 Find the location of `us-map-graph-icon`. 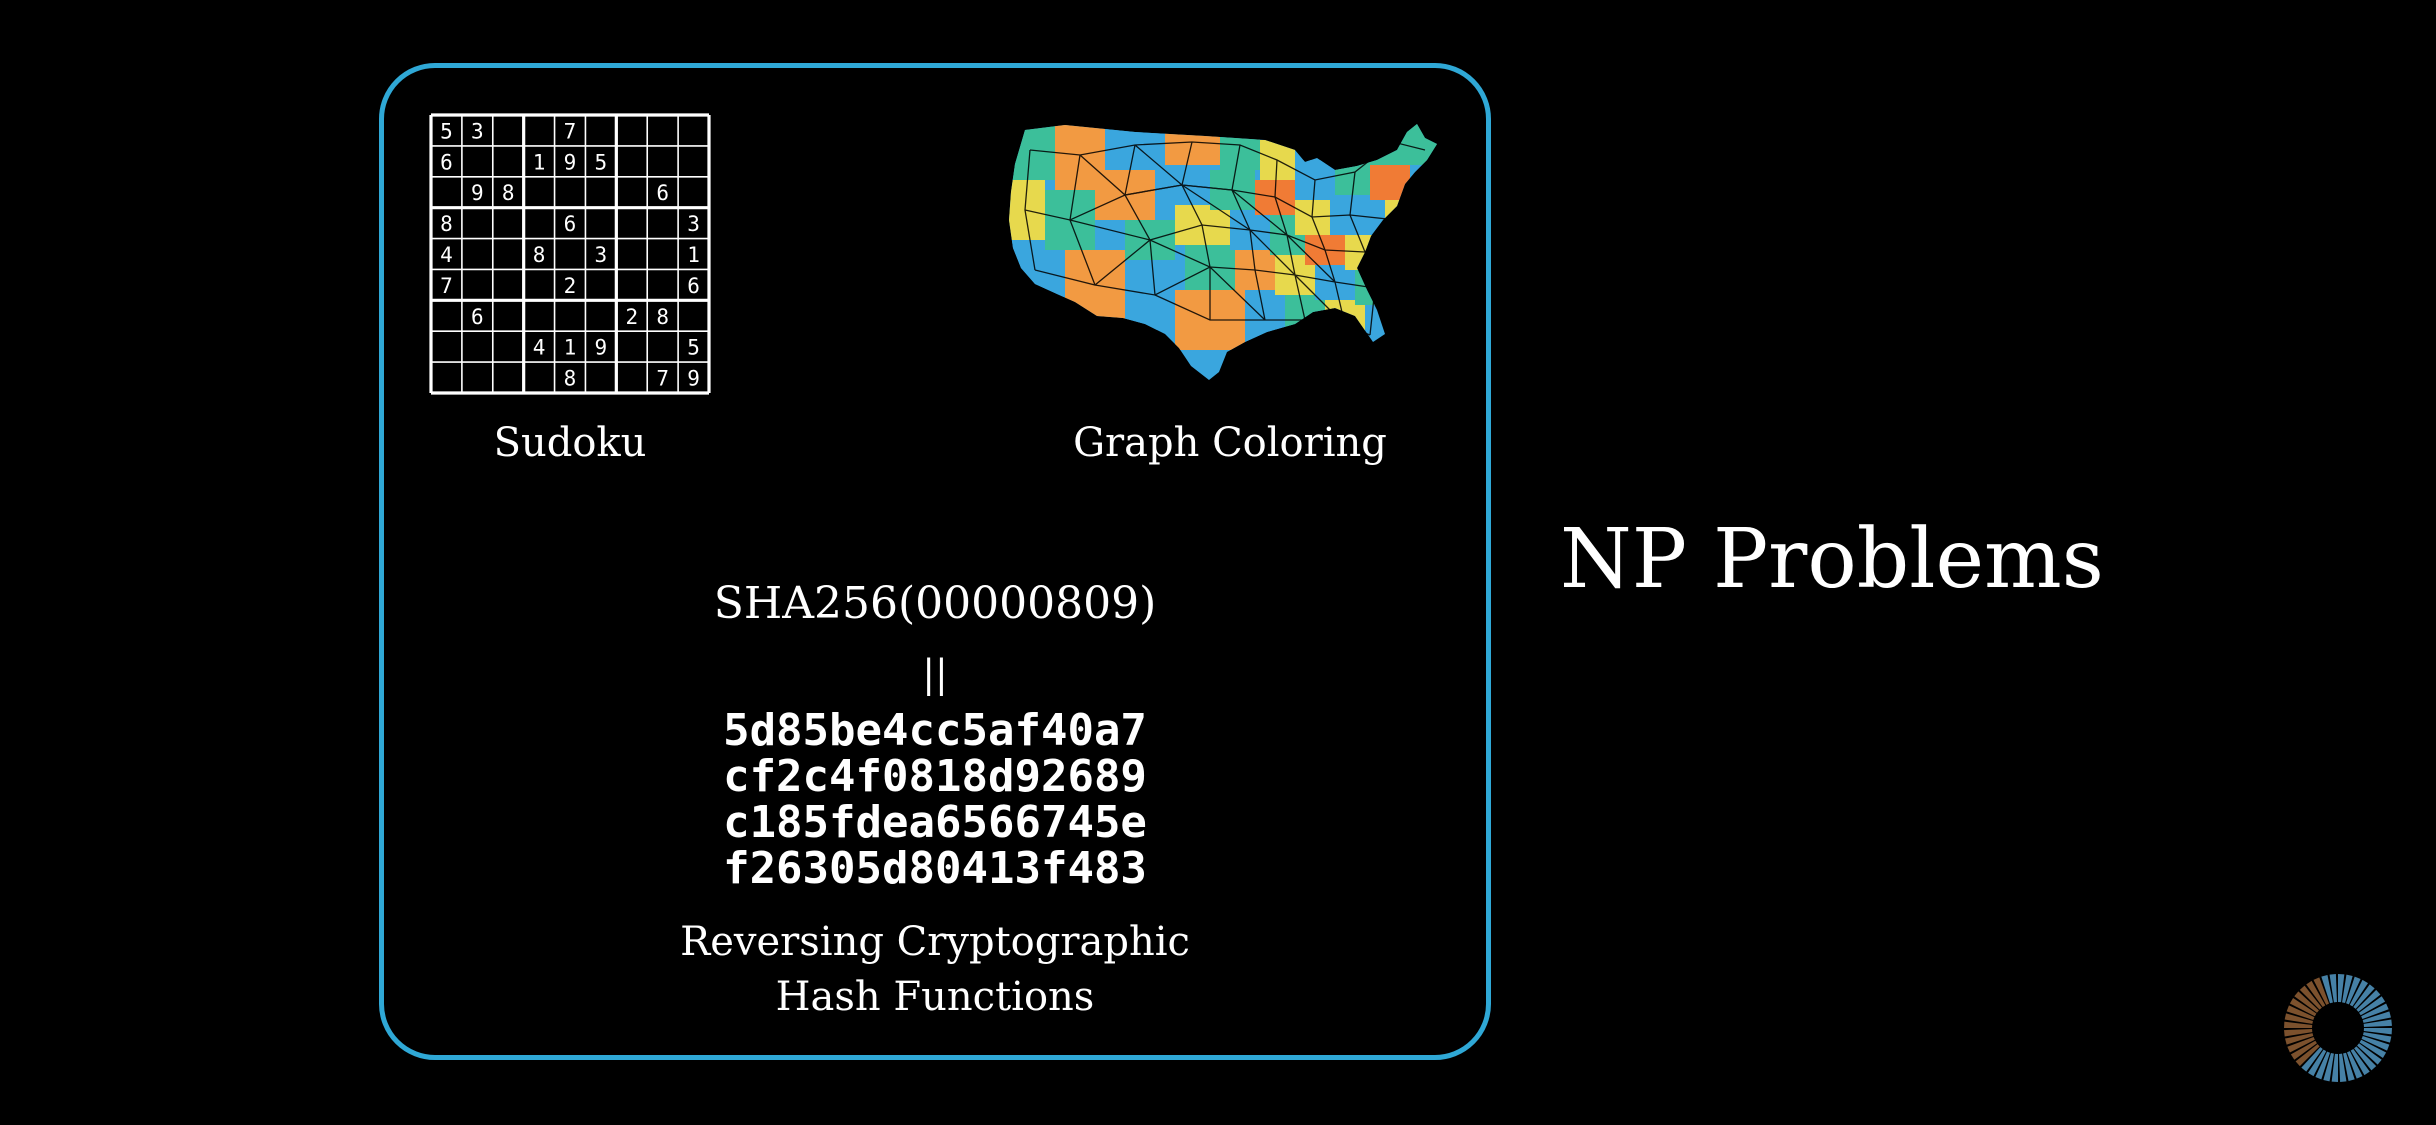

us-map-graph-icon is located at coordinates (1225, 255).